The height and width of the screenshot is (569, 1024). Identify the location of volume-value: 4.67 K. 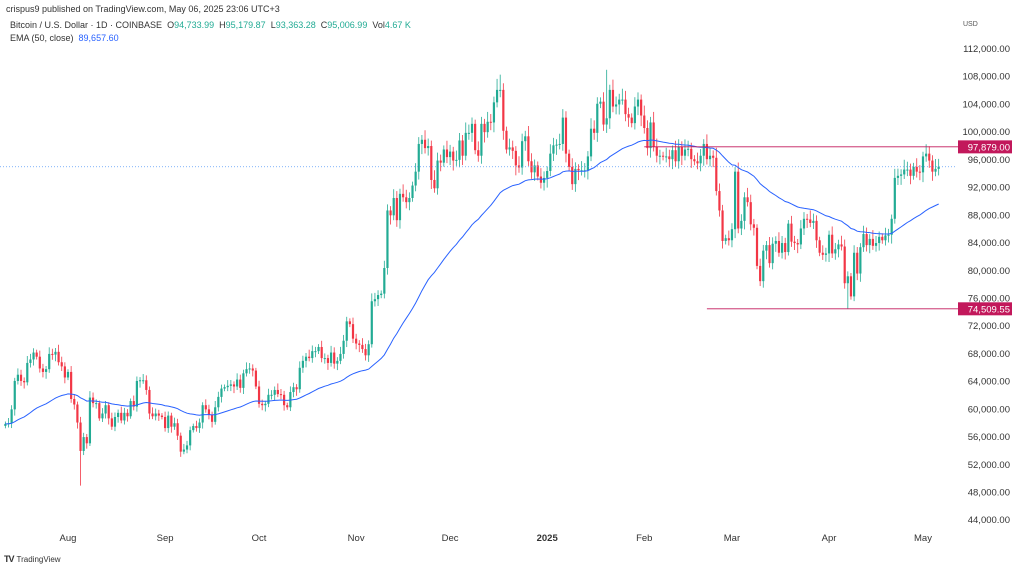
(397, 25).